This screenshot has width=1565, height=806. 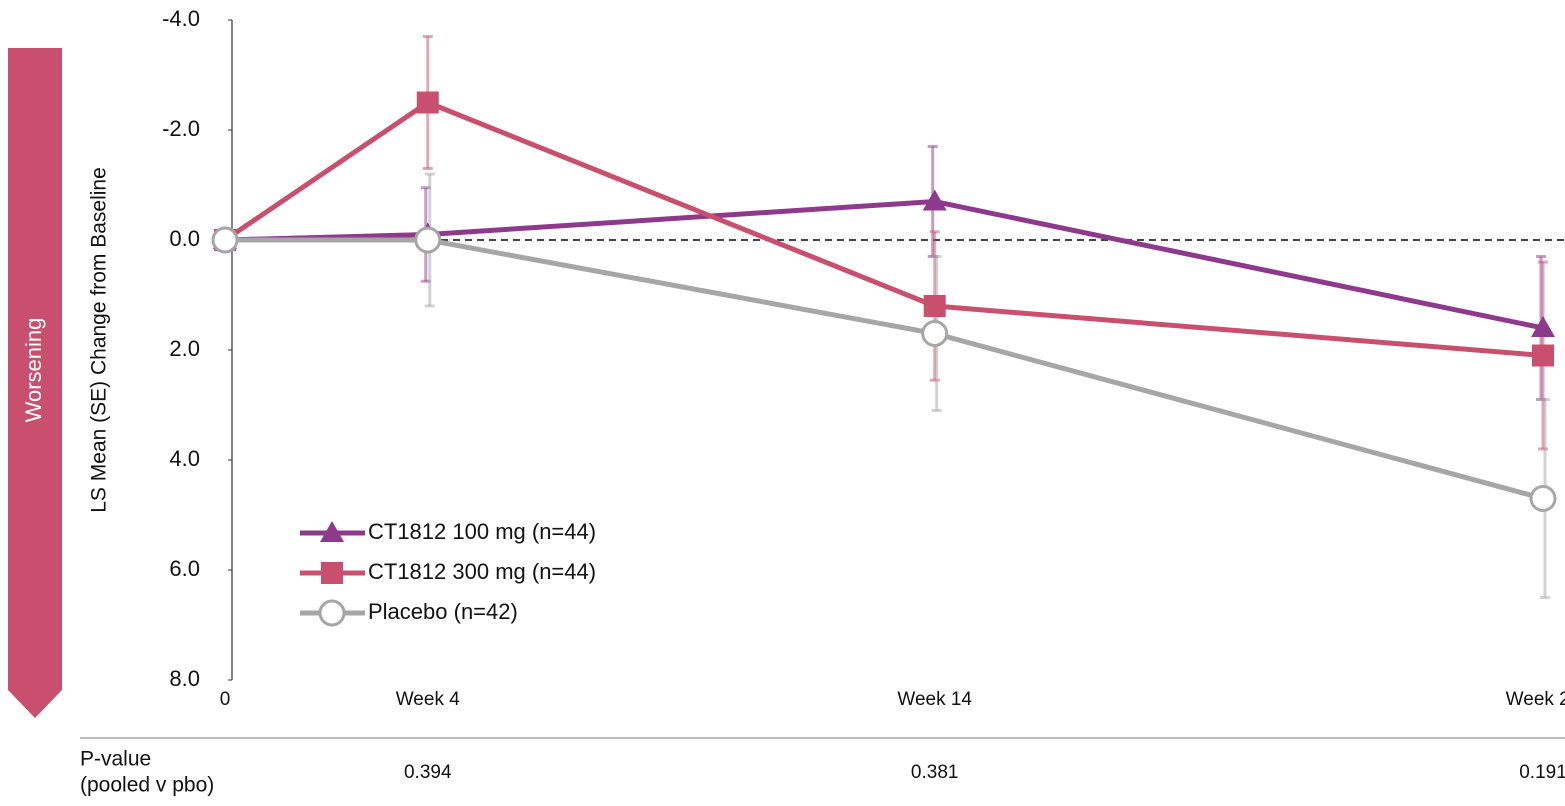 I want to click on p-value: 0.394, so click(x=428, y=772).